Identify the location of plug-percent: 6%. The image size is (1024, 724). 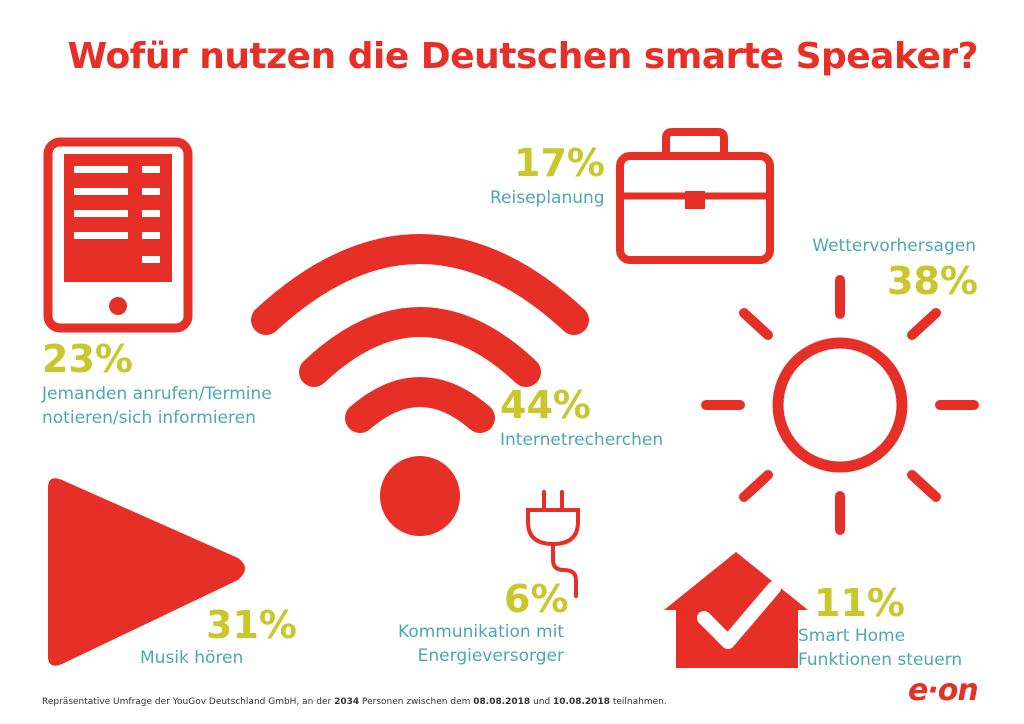
(536, 599).